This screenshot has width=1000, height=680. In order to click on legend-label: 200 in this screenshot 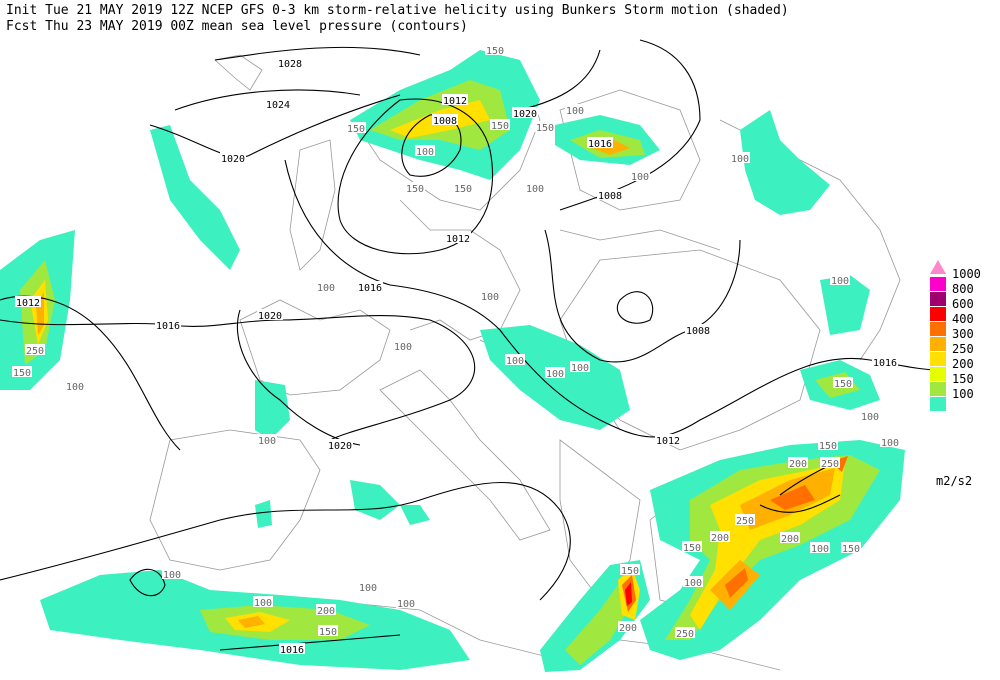, I will do `click(963, 364)`.